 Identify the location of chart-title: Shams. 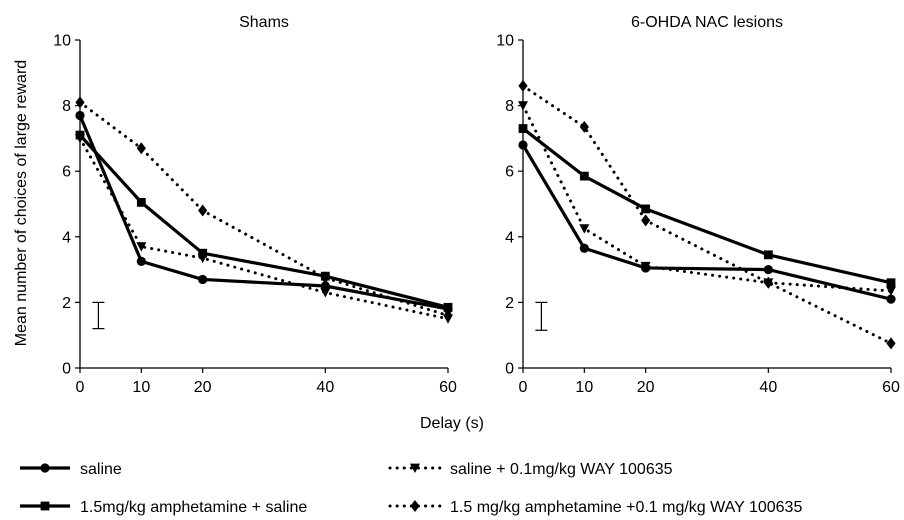
(264, 22).